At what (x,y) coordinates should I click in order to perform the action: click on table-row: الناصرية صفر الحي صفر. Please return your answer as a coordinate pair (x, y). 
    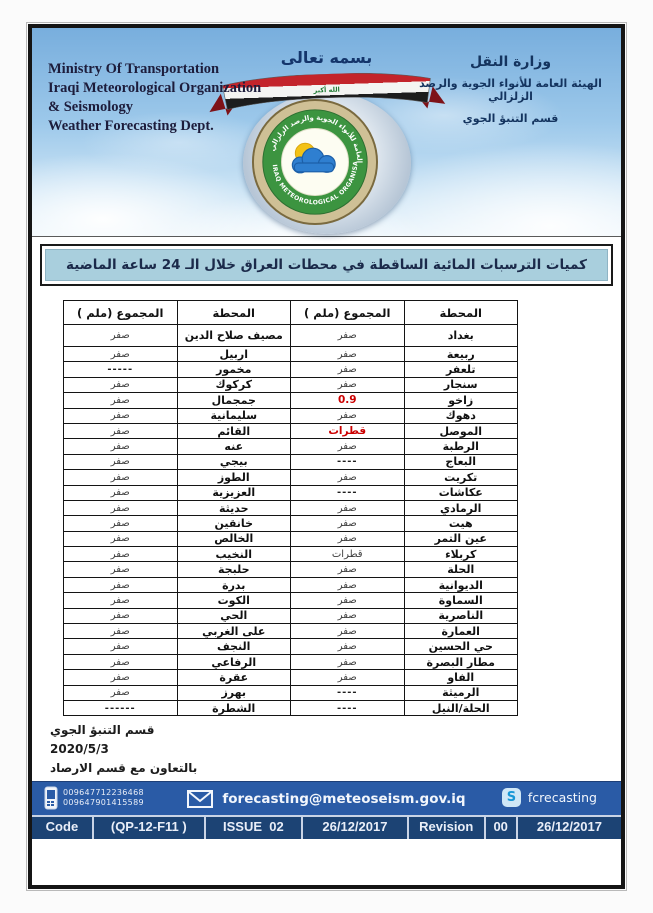
    Looking at the image, I should click on (290, 616).